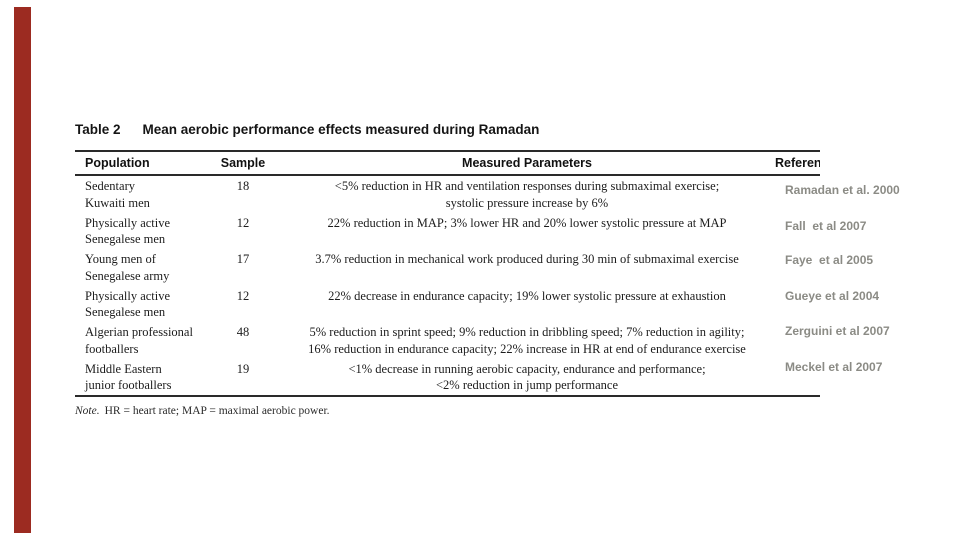 The width and height of the screenshot is (960, 540). Describe the element at coordinates (127, 267) in the screenshot. I see `cell-population: Young men of Senegalese army` at that location.